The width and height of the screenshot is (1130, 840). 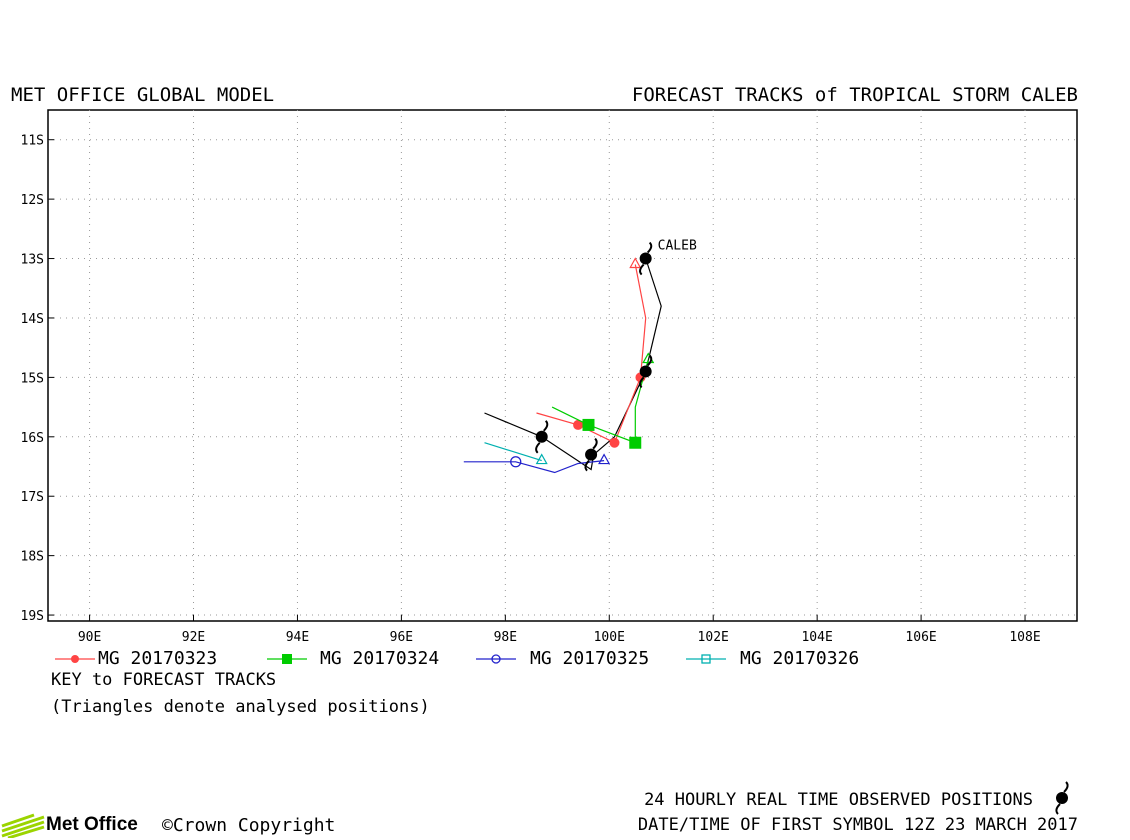 What do you see at coordinates (32, 260) in the screenshot?
I see `lat-tick-label: 13S` at bounding box center [32, 260].